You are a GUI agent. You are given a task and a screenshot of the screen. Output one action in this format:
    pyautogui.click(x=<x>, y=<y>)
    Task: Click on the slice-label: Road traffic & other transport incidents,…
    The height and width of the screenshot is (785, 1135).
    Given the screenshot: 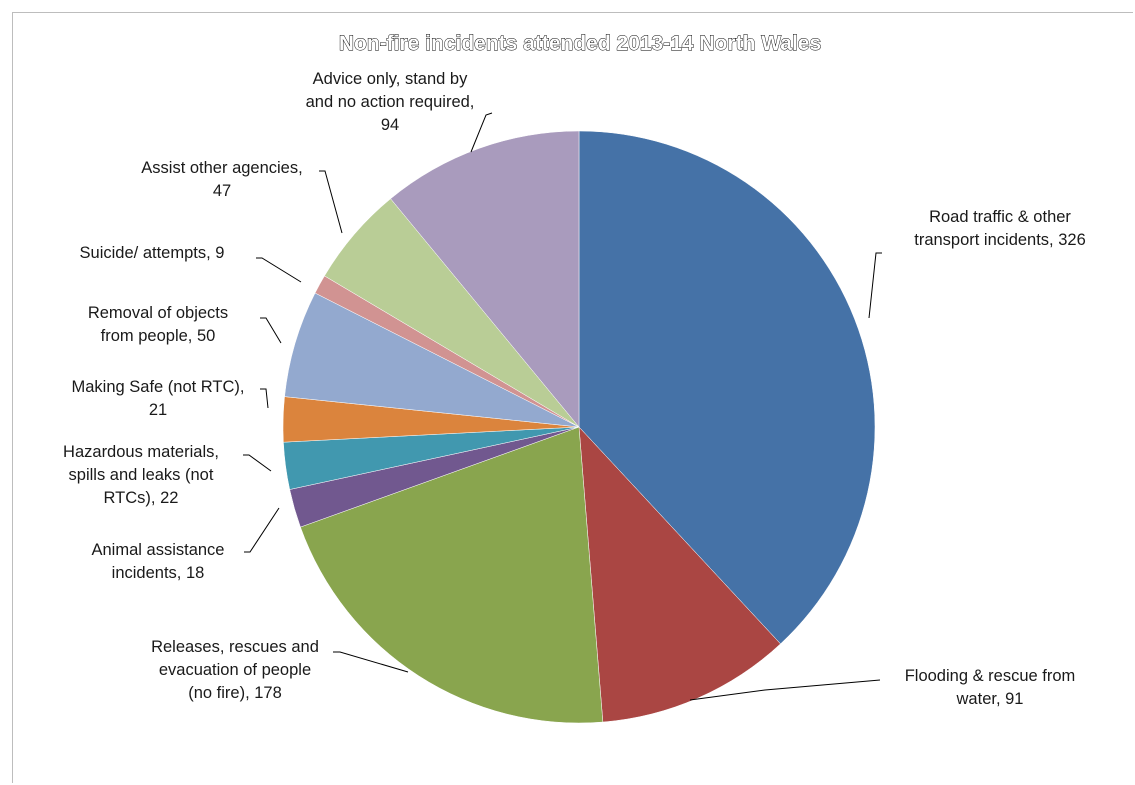 What is the action you would take?
    pyautogui.click(x=1000, y=228)
    